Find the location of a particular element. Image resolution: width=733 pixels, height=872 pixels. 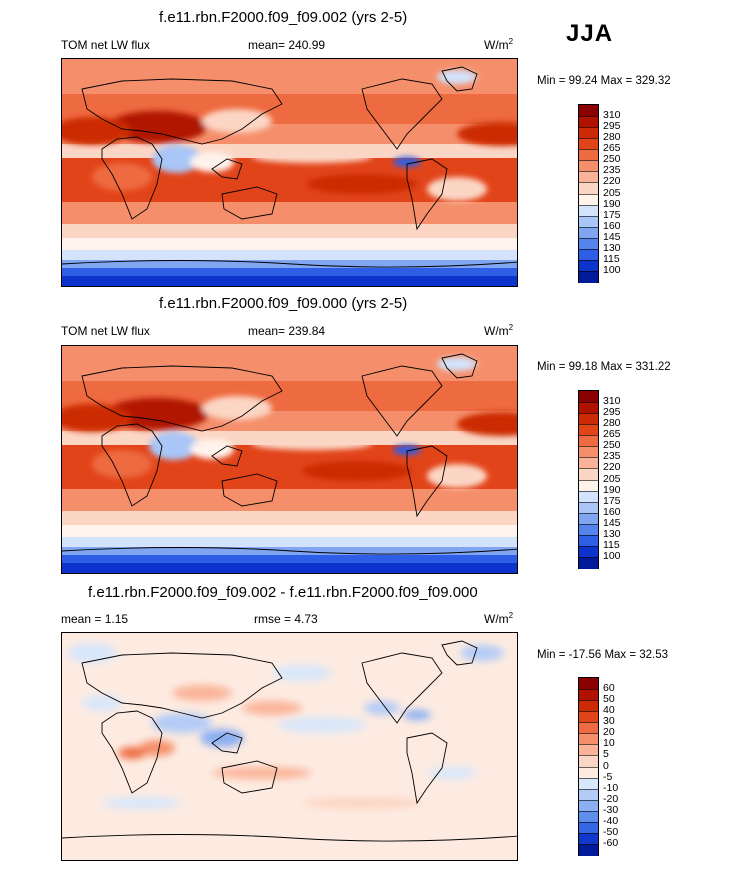

colorbar-tick-label: 0 is located at coordinates (606, 765).